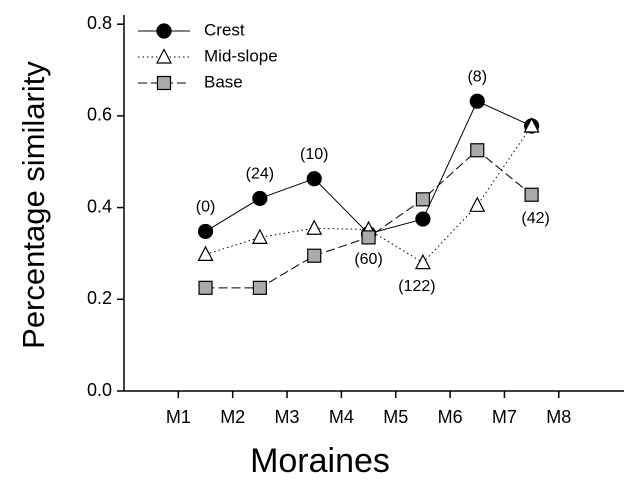  Describe the element at coordinates (416, 286) in the screenshot. I see `annotation: (122)` at that location.